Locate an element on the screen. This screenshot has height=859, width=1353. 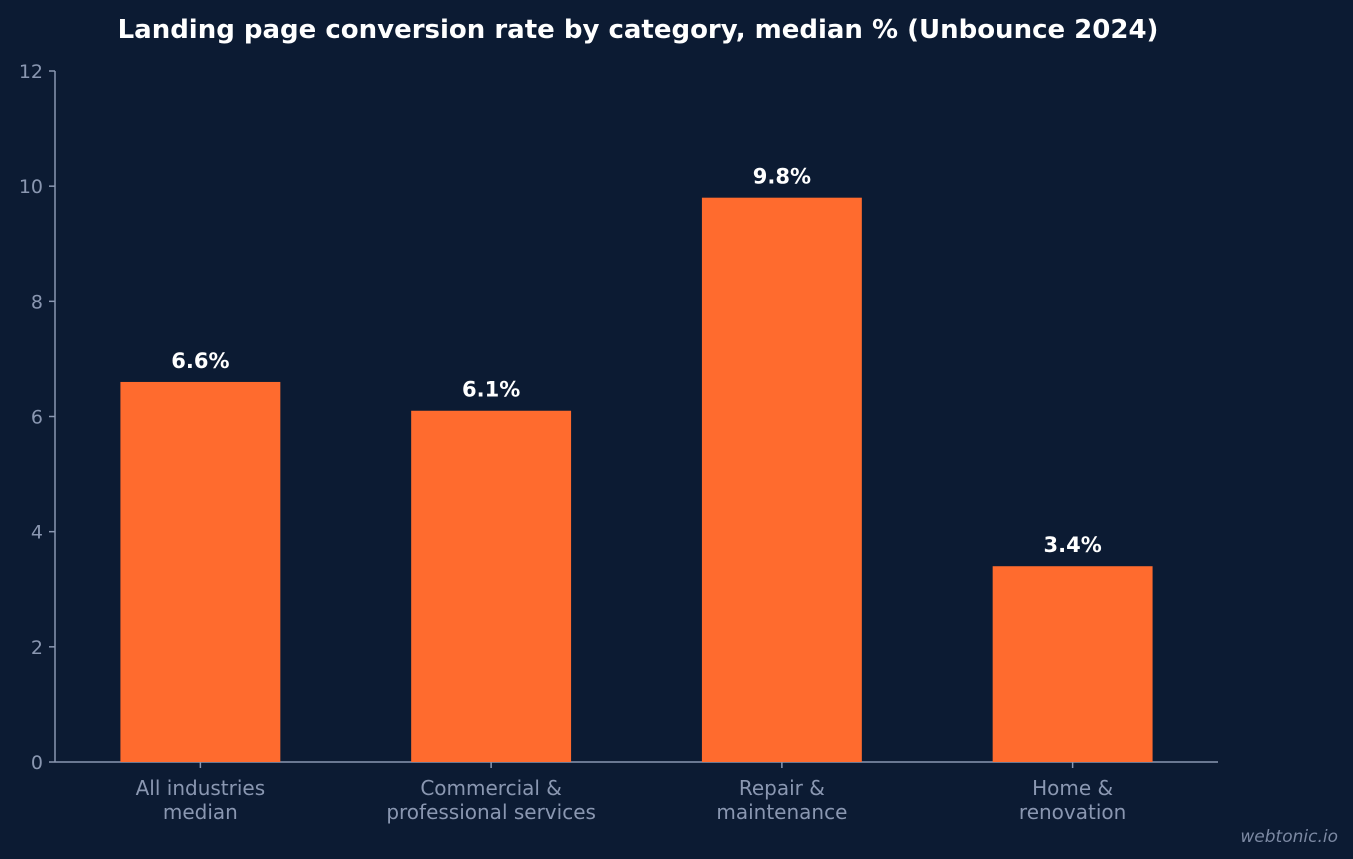
x-tick-label: Home & is located at coordinates (1072, 788).